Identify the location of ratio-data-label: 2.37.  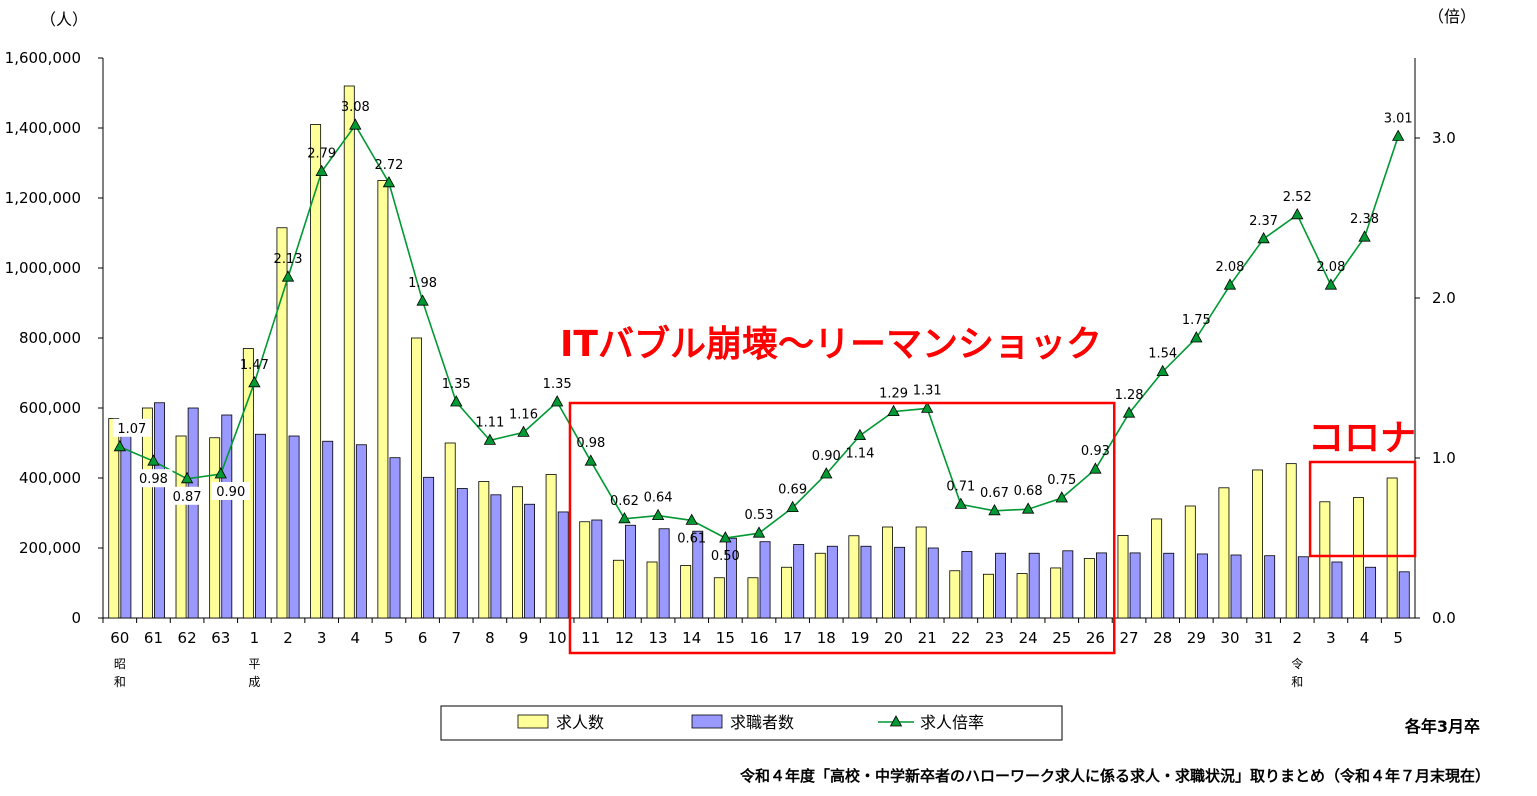
(1263, 221).